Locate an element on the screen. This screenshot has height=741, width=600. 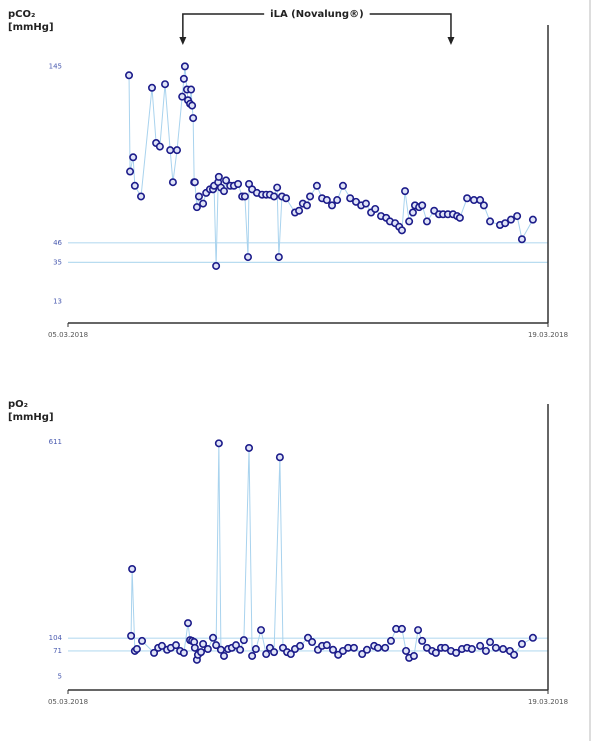
y-tick-label: 13 is located at coordinates (57, 302).